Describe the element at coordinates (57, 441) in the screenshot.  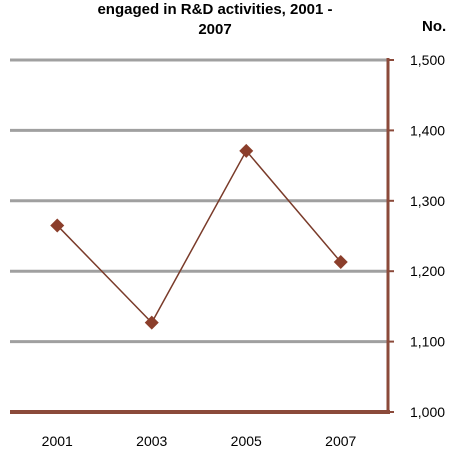
I see `x-tick-label: 2001` at that location.